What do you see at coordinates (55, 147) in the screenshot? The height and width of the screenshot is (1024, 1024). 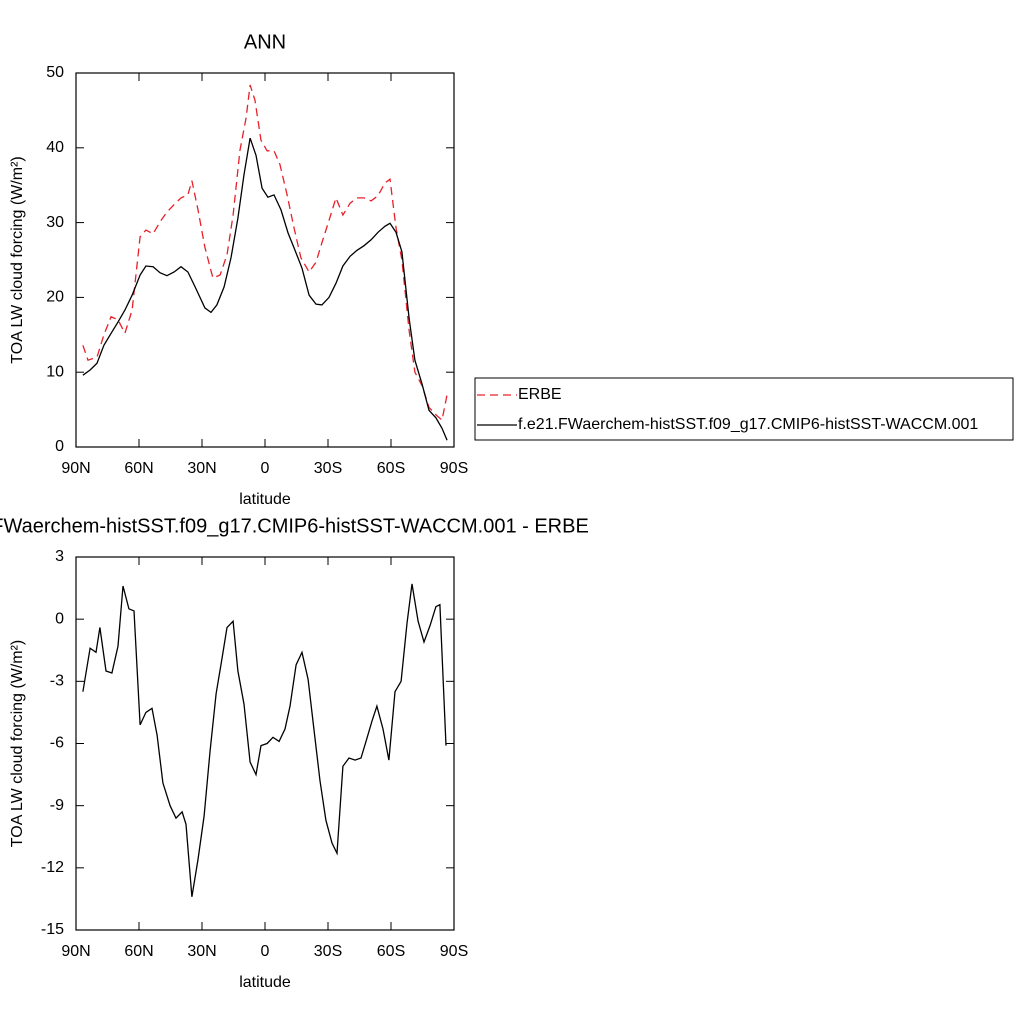 I see `y-tick-label: 40` at bounding box center [55, 147].